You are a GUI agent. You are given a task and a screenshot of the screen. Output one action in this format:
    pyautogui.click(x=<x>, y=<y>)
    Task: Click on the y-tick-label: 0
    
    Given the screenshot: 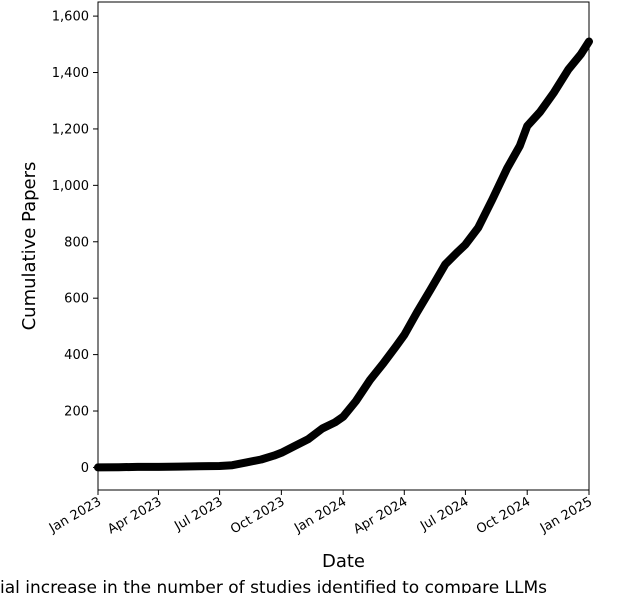 What is the action you would take?
    pyautogui.click(x=85, y=468)
    